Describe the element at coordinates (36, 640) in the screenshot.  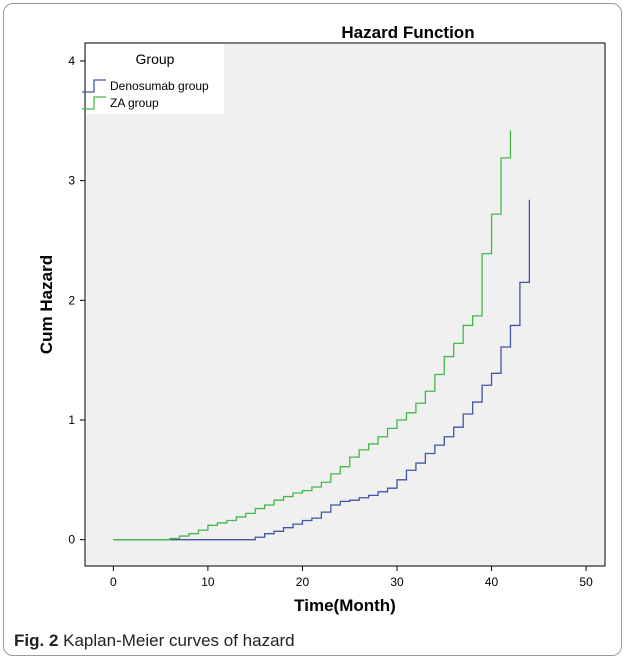
I see `figure-caption-label: Fig. 2` at that location.